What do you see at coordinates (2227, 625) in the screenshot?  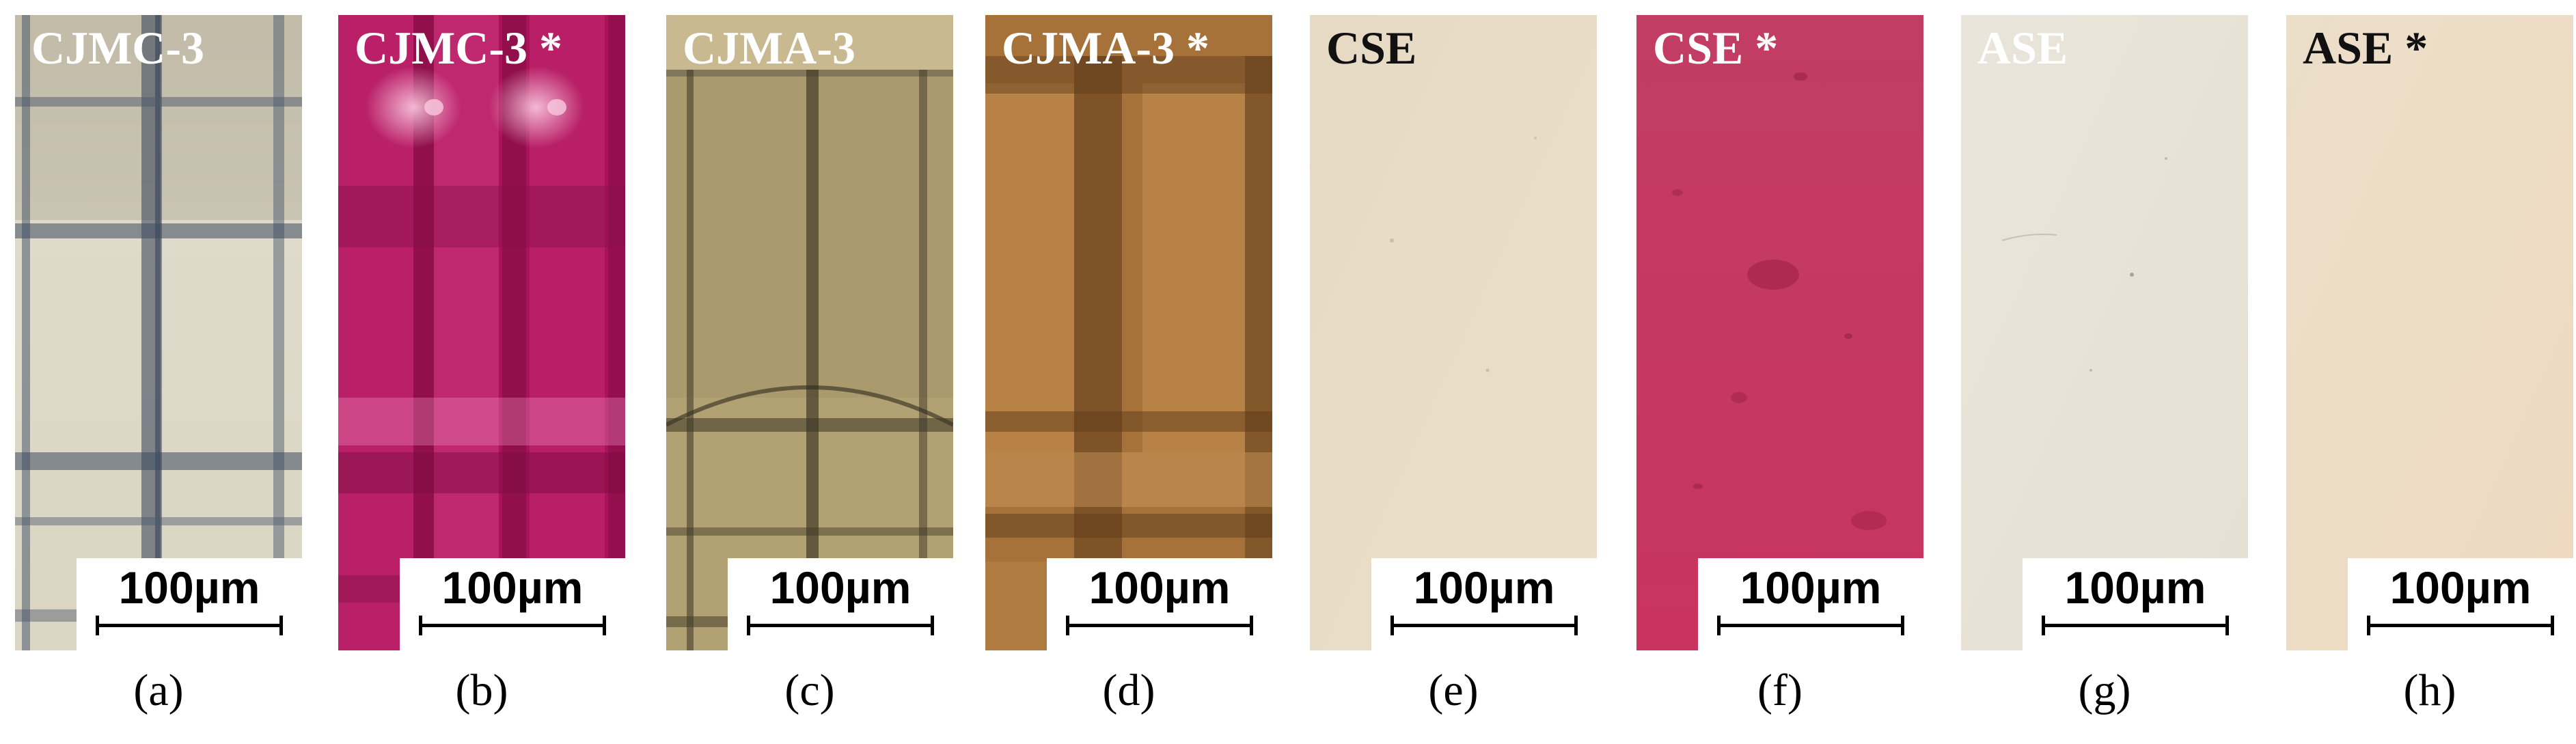 I see `scale-bar-tick-right-g` at bounding box center [2227, 625].